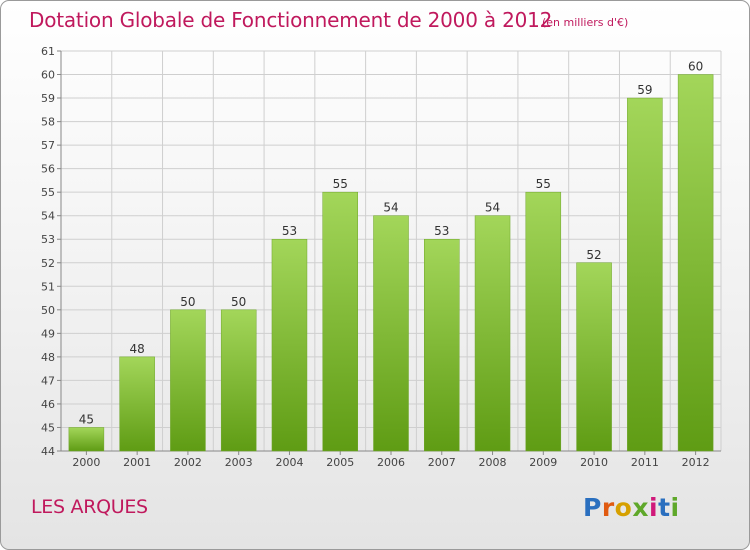 The height and width of the screenshot is (550, 750). I want to click on y-tick-label: 59, so click(48, 98).